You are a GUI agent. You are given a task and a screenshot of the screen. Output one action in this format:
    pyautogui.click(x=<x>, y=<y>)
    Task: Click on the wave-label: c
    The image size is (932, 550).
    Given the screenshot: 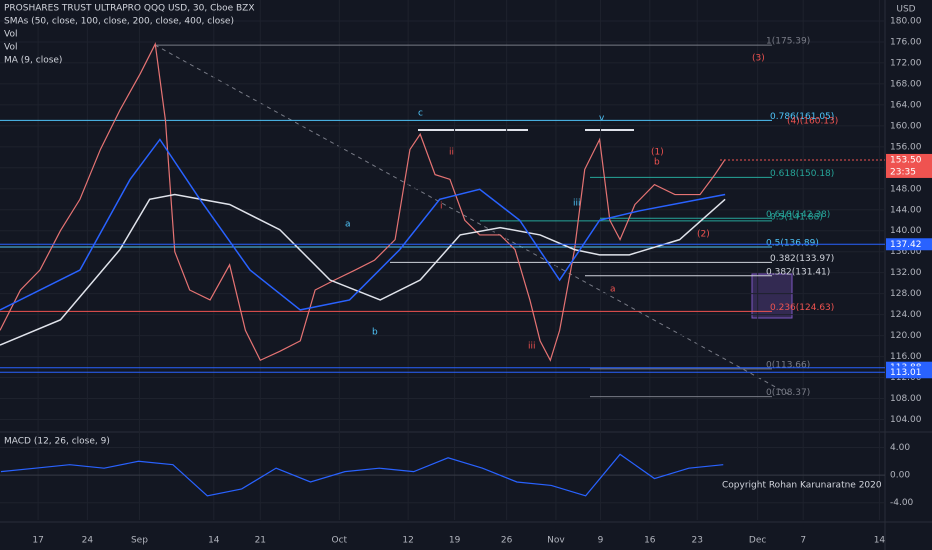 What is the action you would take?
    pyautogui.click(x=420, y=114)
    